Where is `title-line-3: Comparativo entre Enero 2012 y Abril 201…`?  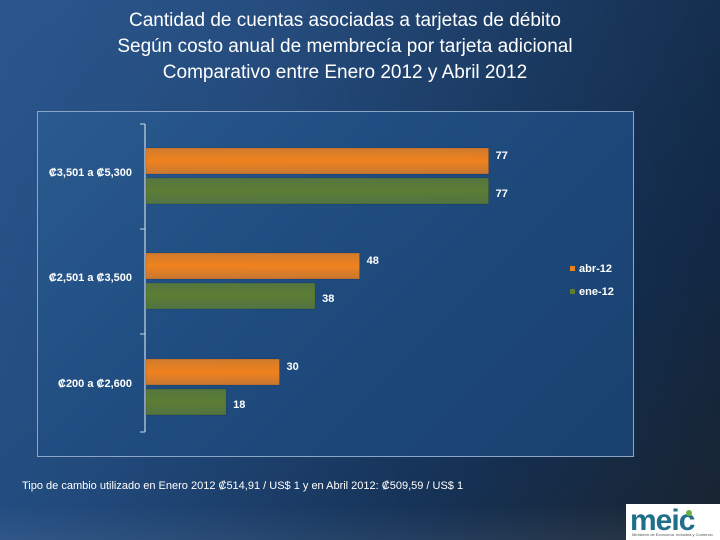 title-line-3: Comparativo entre Enero 2012 y Abril 201… is located at coordinates (345, 72).